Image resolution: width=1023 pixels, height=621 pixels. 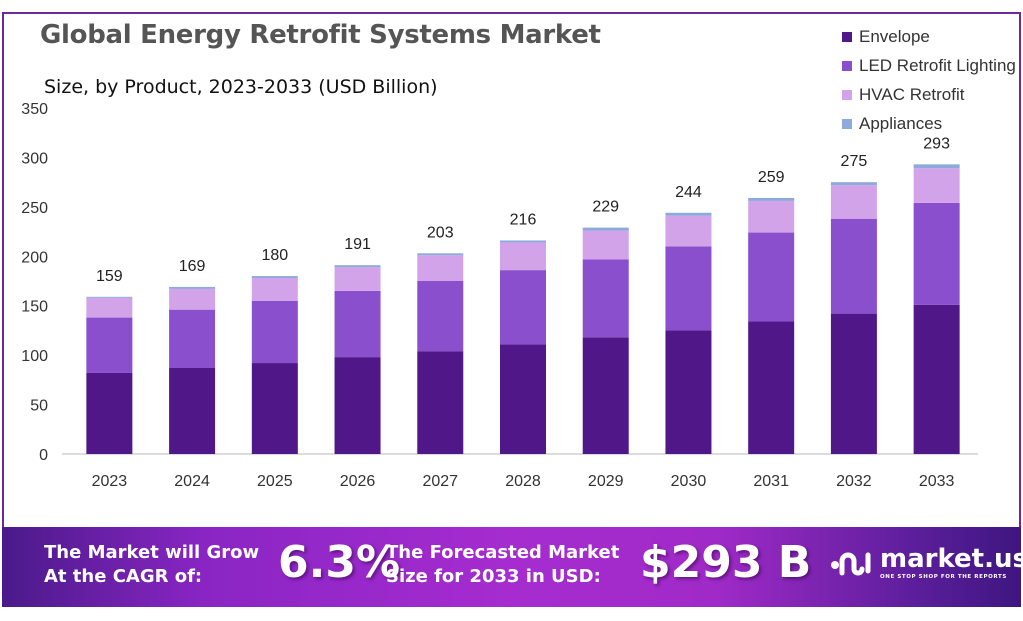 What do you see at coordinates (34, 307) in the screenshot?
I see `y-tick-label: 150` at bounding box center [34, 307].